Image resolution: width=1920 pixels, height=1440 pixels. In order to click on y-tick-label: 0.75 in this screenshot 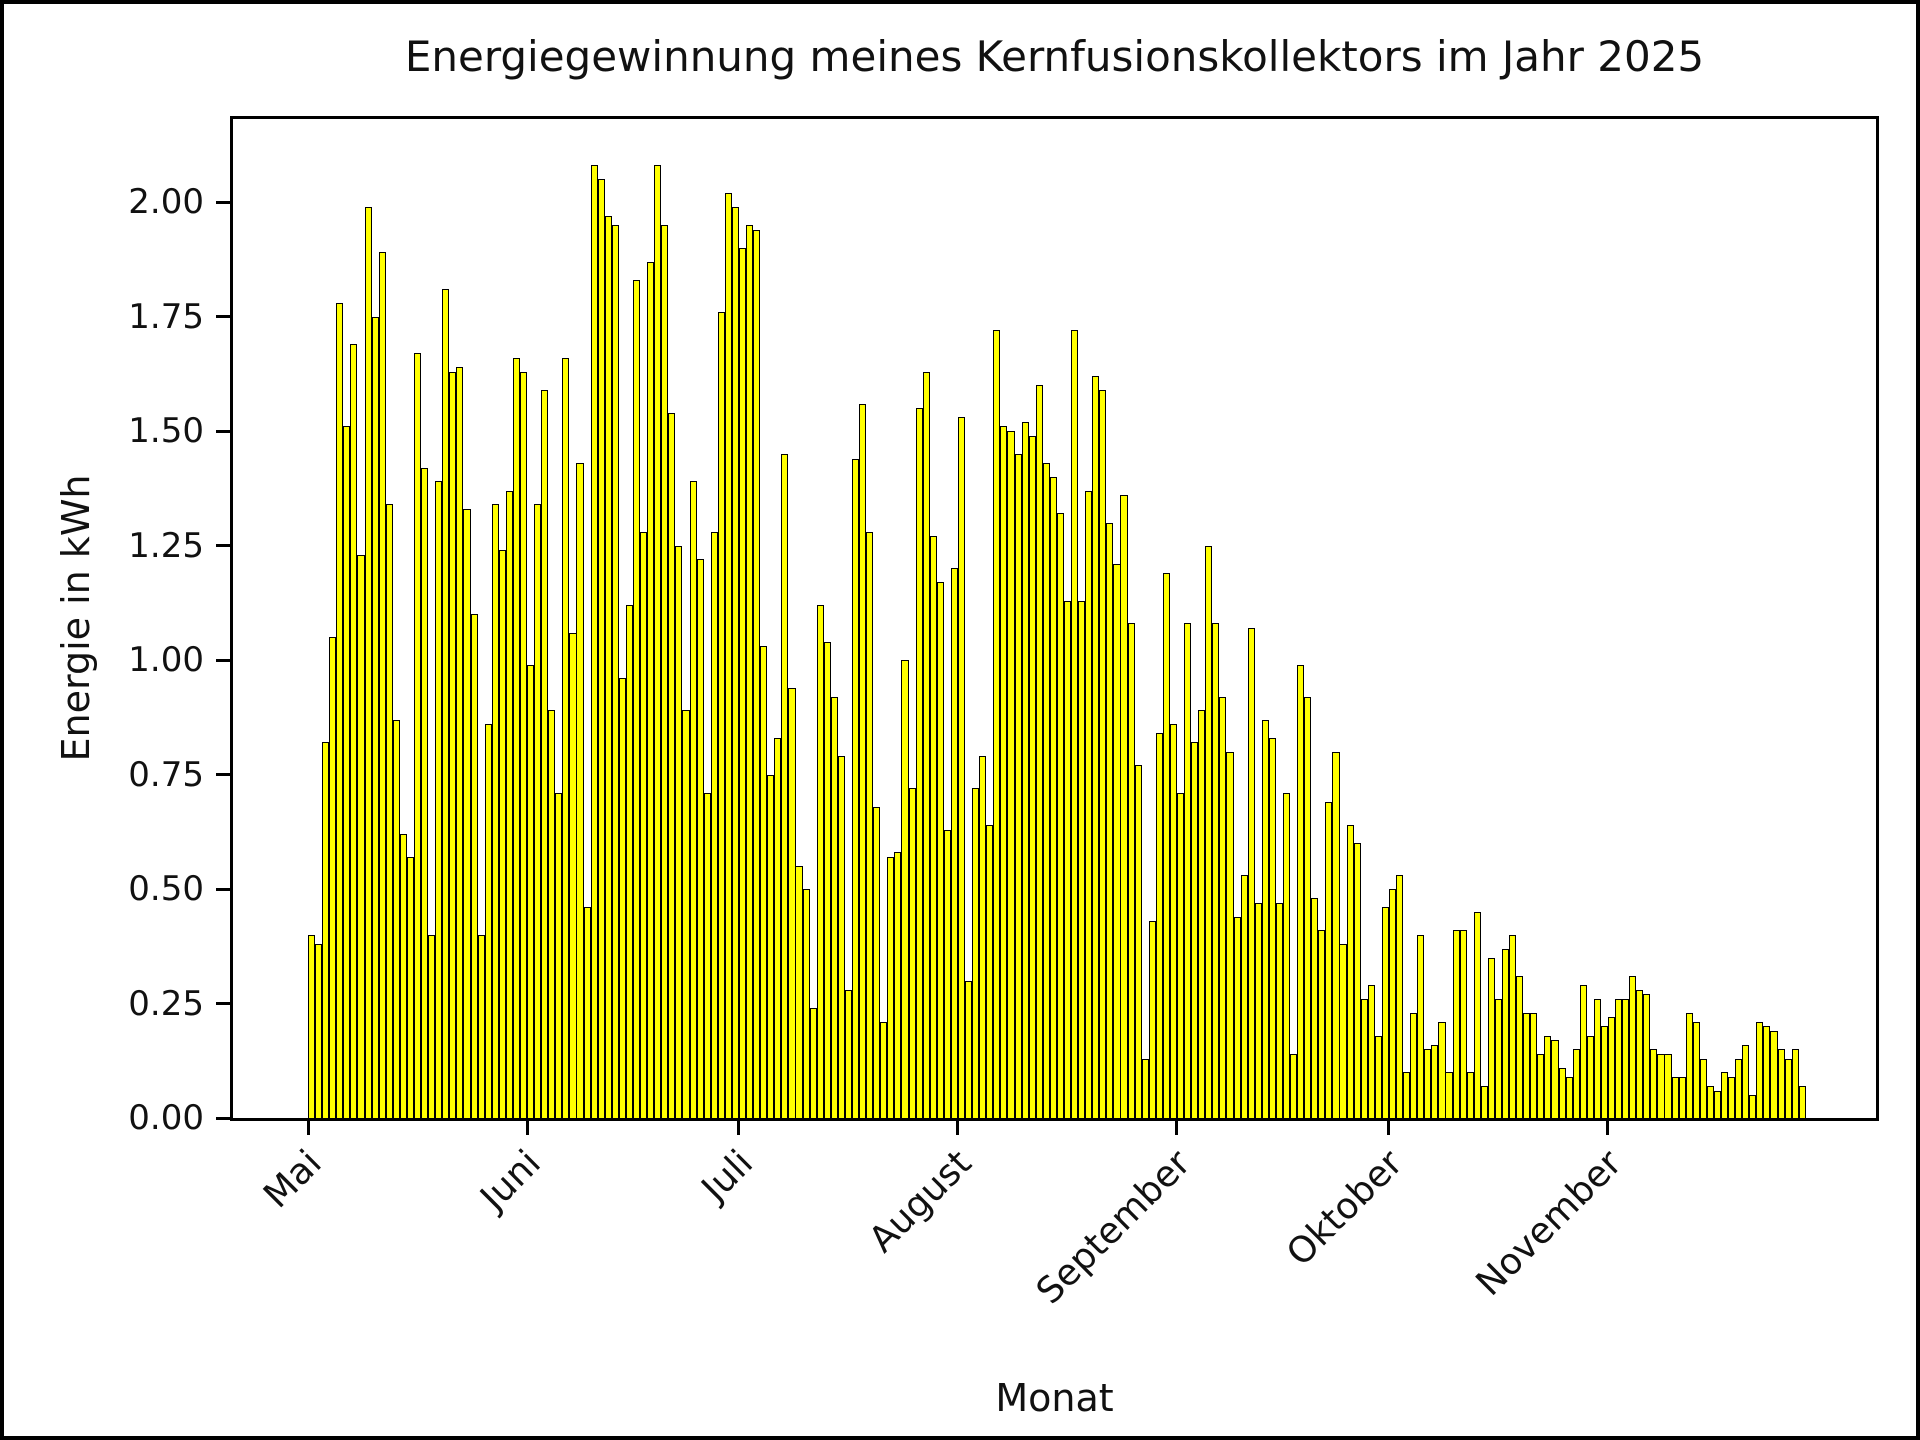, I will do `click(166, 774)`.